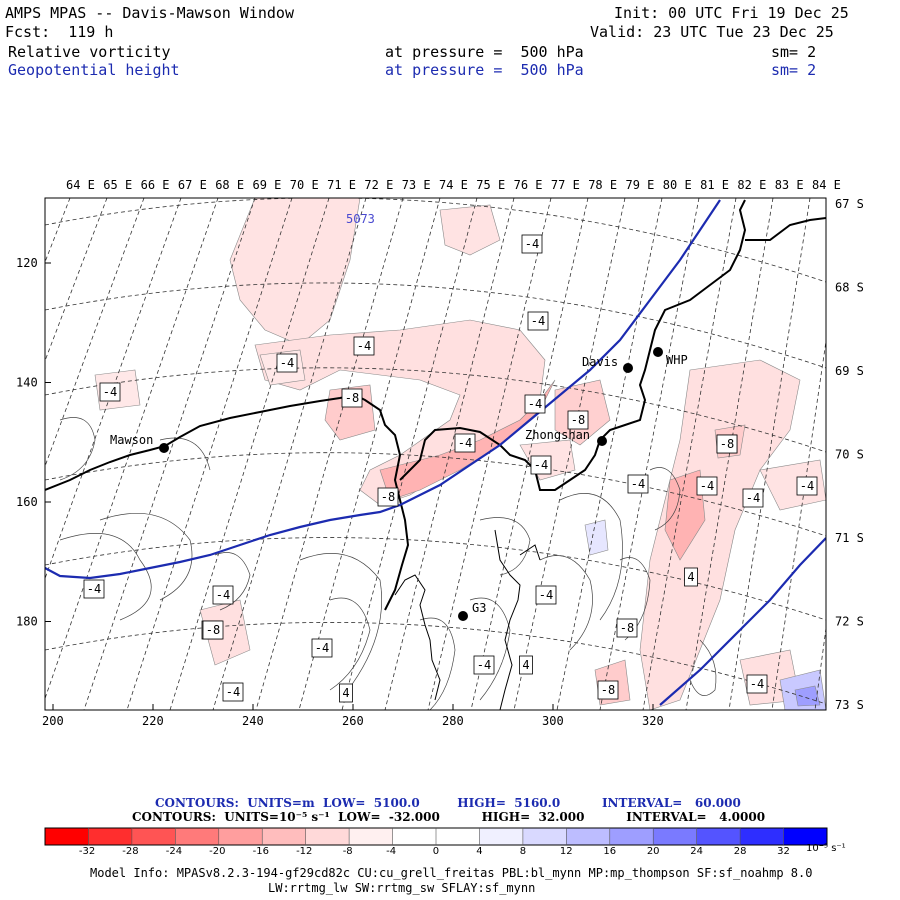  What do you see at coordinates (80, 185) in the screenshot?
I see `longitude-label: 64 E` at bounding box center [80, 185].